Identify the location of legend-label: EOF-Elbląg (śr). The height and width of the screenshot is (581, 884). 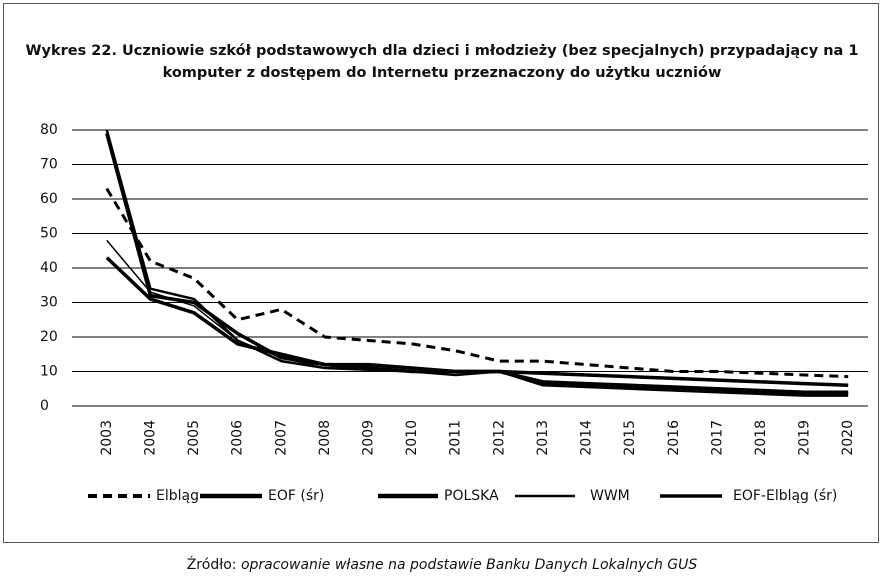
(785, 496).